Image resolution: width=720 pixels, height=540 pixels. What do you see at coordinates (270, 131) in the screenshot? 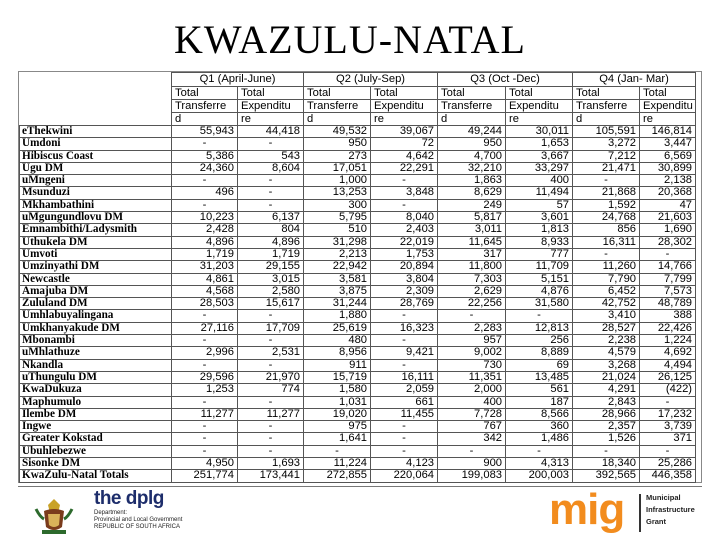
I see `value-cell: 44,418` at bounding box center [270, 131].